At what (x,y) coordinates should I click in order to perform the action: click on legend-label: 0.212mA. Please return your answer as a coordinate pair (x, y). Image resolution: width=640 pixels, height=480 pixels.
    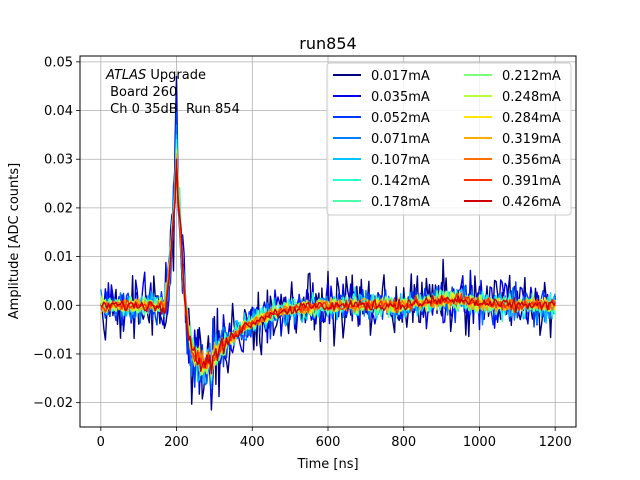
    Looking at the image, I should click on (531, 76).